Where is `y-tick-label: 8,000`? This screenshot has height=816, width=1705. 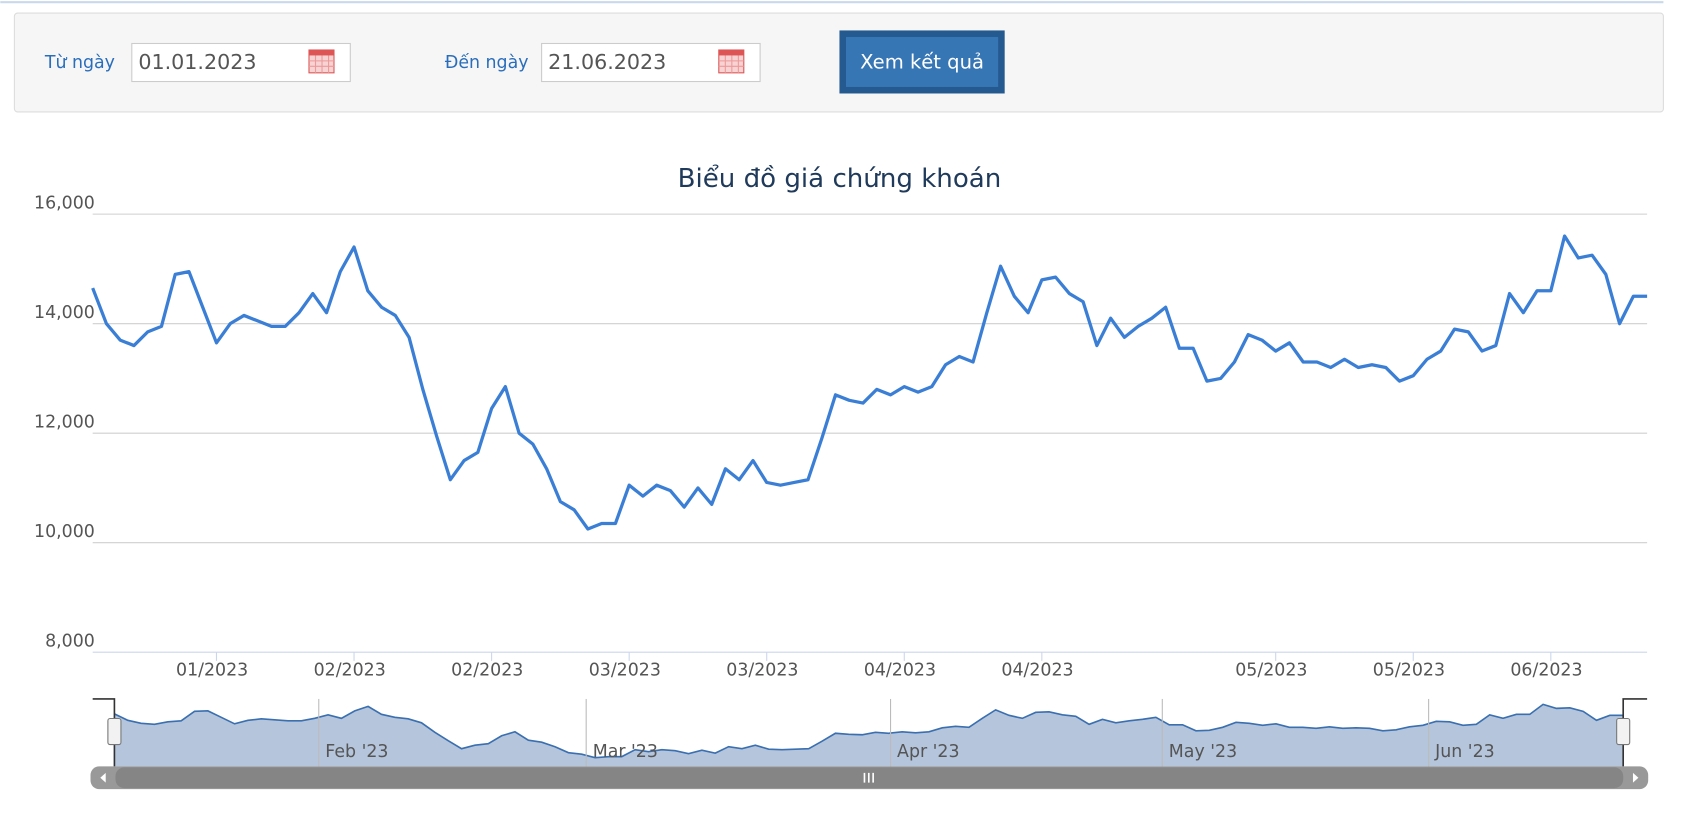
y-tick-label: 8,000 is located at coordinates (70, 641).